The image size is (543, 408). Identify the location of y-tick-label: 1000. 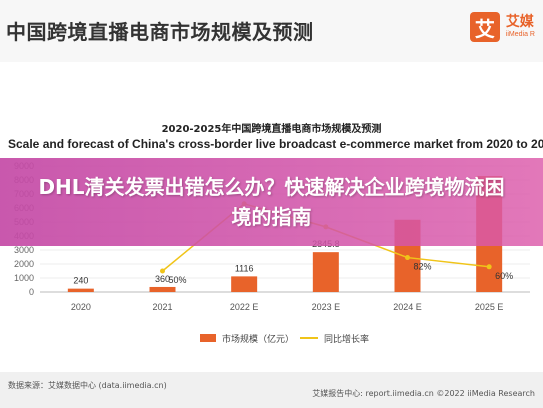
(24, 278).